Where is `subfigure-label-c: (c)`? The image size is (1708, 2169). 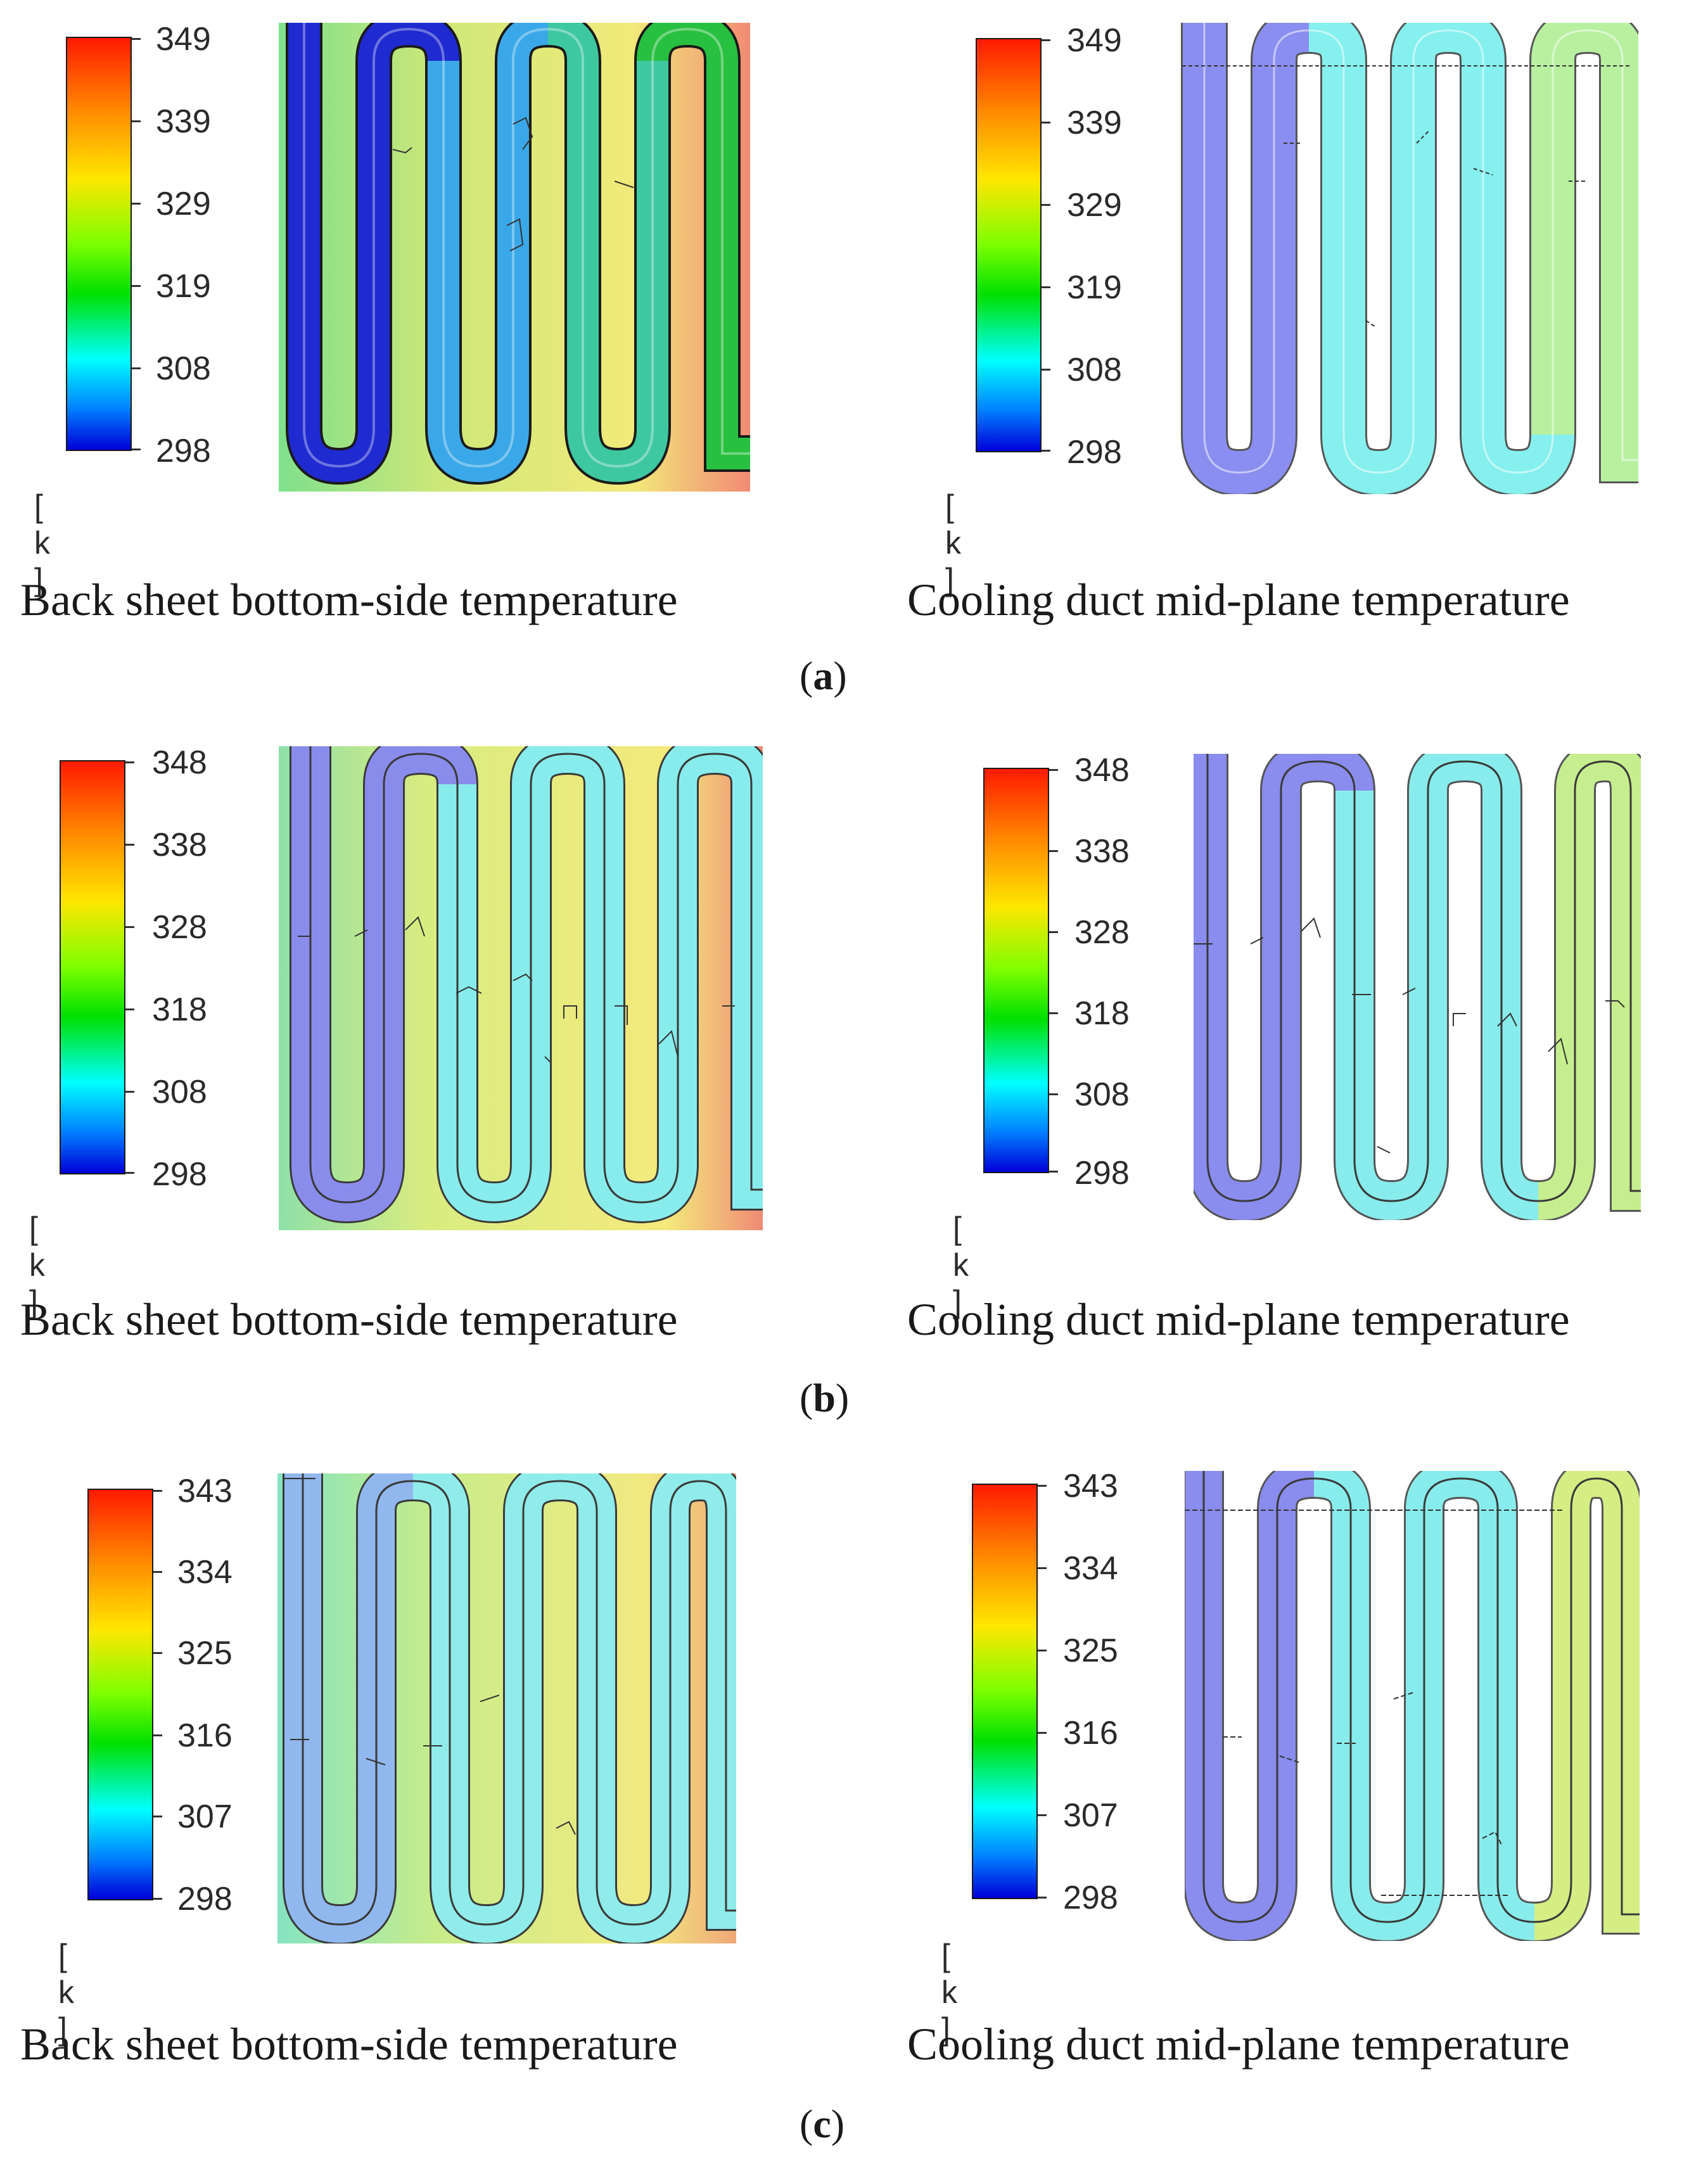
subfigure-label-c: (c) is located at coordinates (822, 2123).